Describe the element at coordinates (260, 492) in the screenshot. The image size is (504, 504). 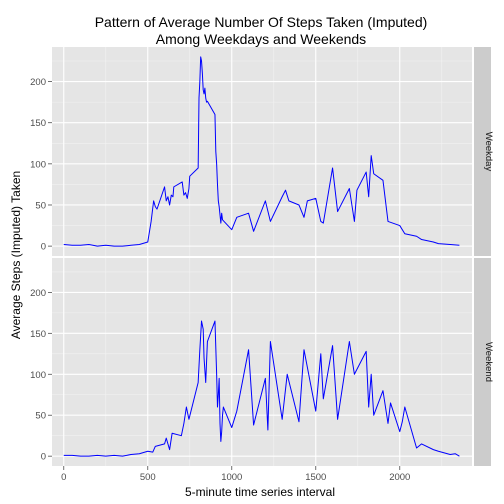
I see `x-axis-title: 5-minute time series interval` at that location.